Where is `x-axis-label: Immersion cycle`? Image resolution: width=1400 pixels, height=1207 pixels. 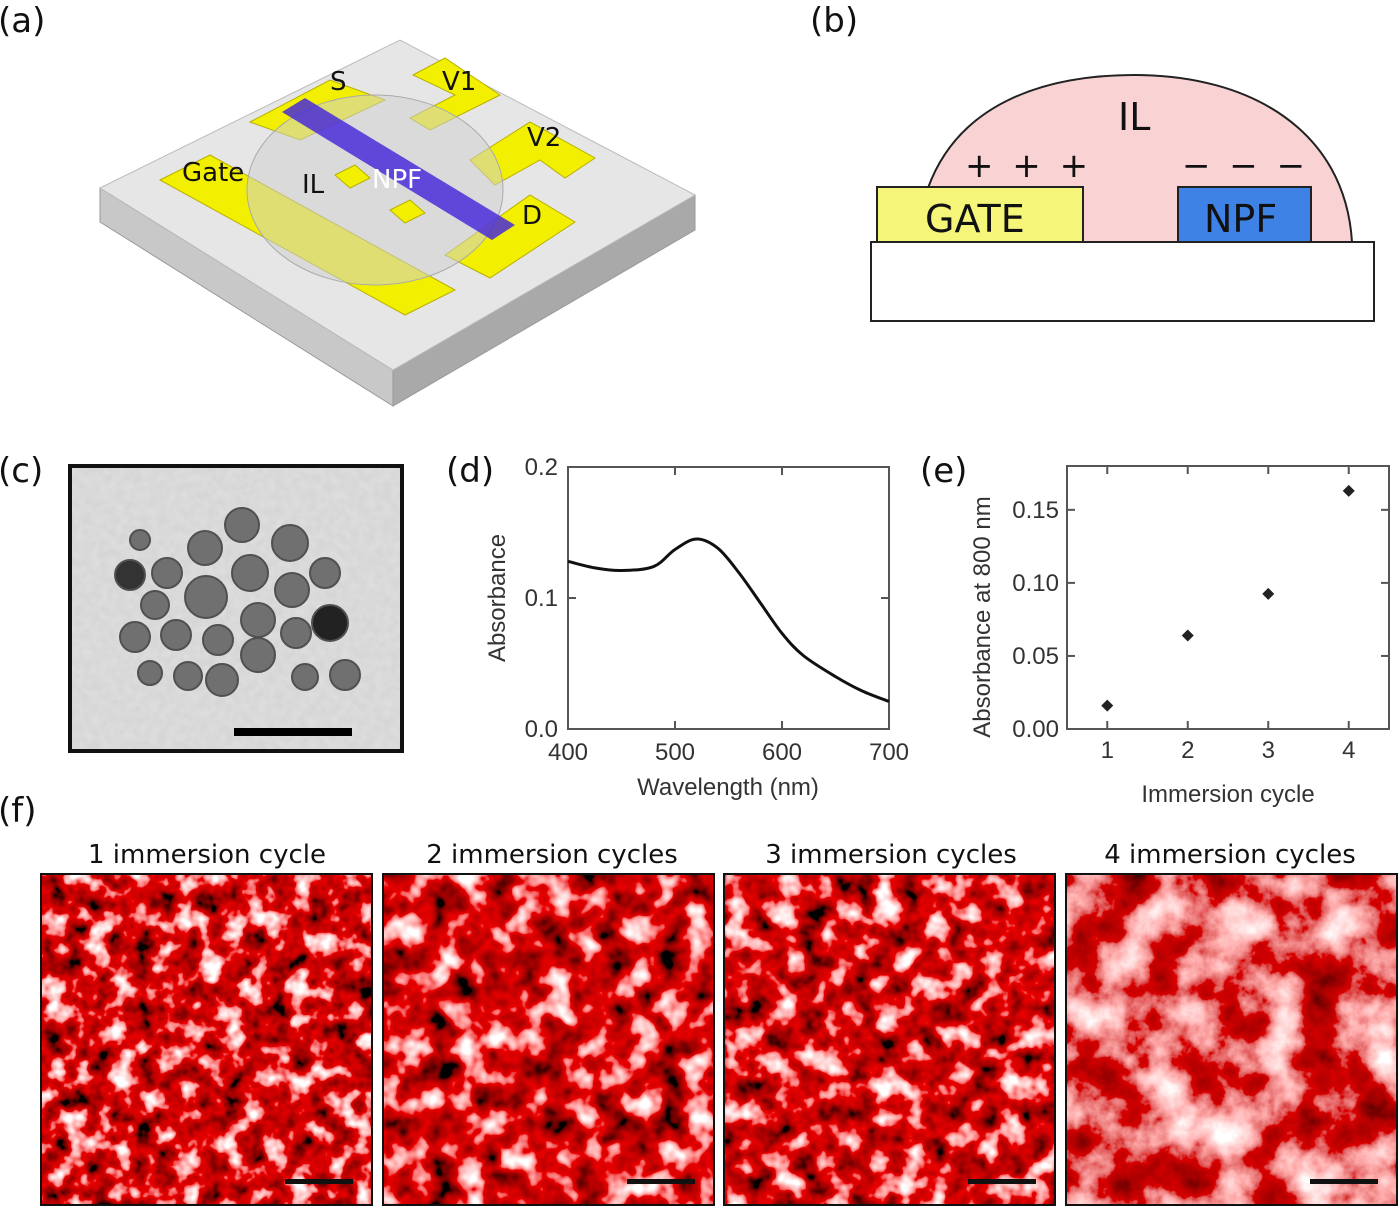 x-axis-label: Immersion cycle is located at coordinates (1227, 794).